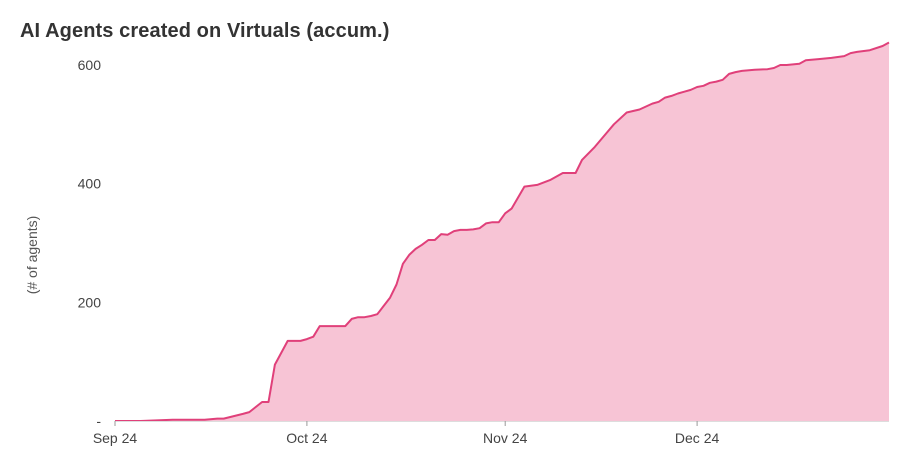 The image size is (911, 468). I want to click on x-tick-label: Dec 24, so click(697, 438).